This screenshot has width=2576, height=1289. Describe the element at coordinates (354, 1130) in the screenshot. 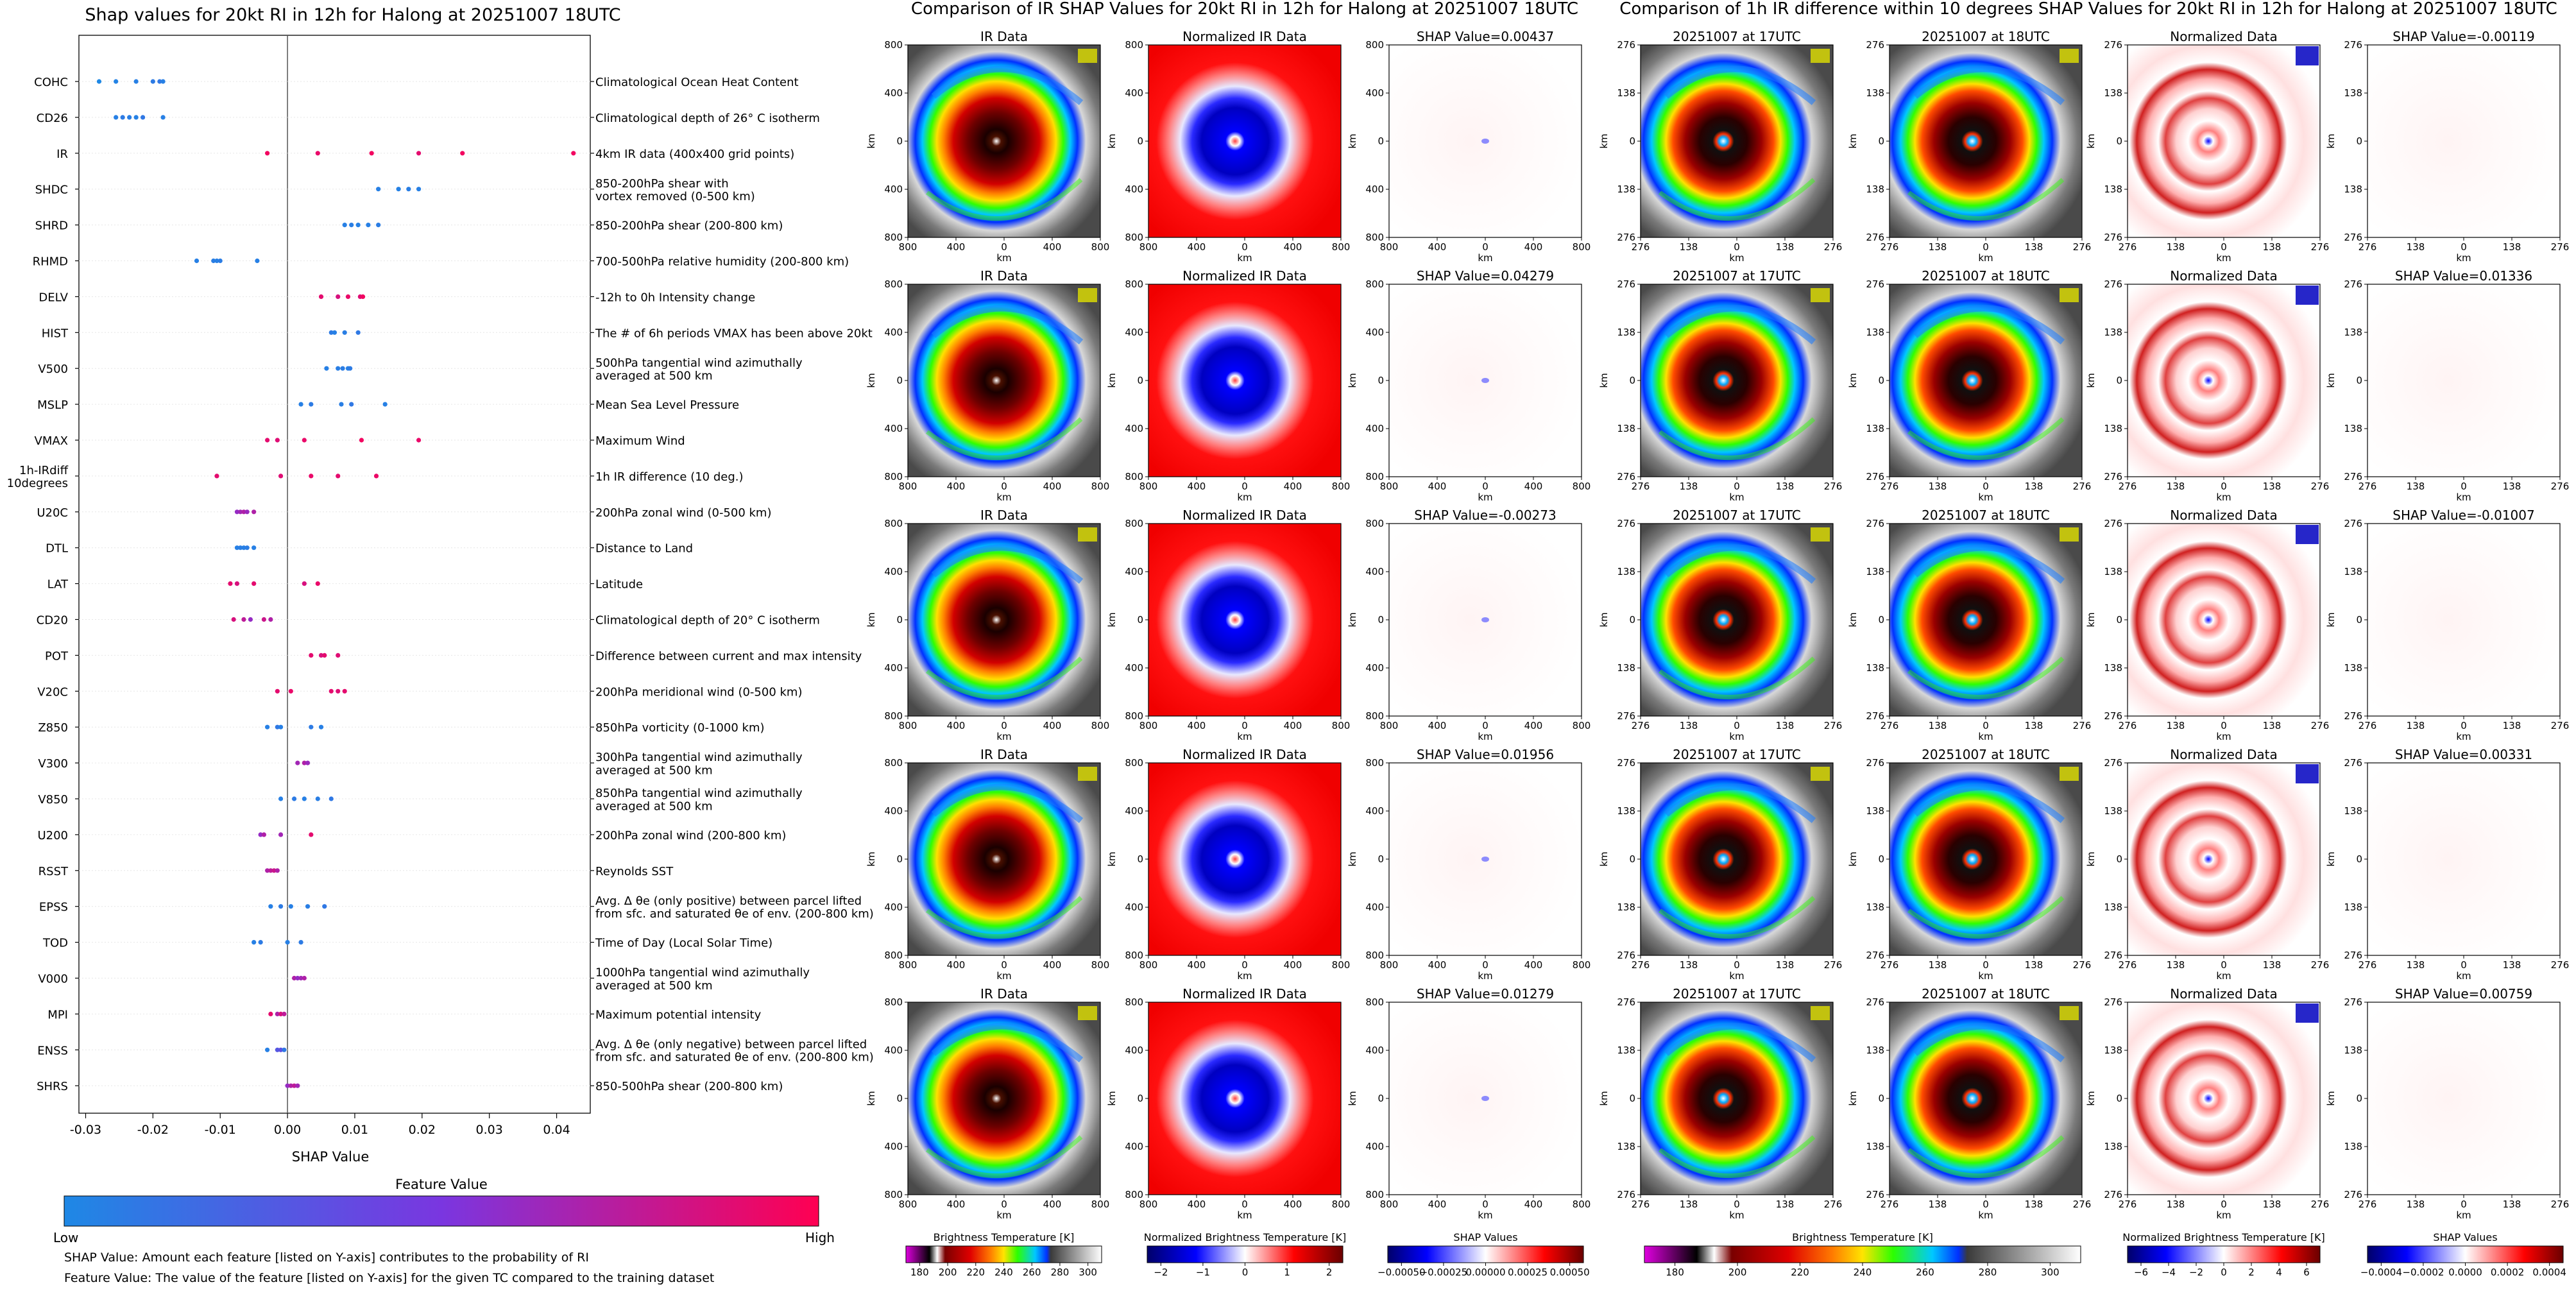

I see `x-tick-label: 0.01` at that location.